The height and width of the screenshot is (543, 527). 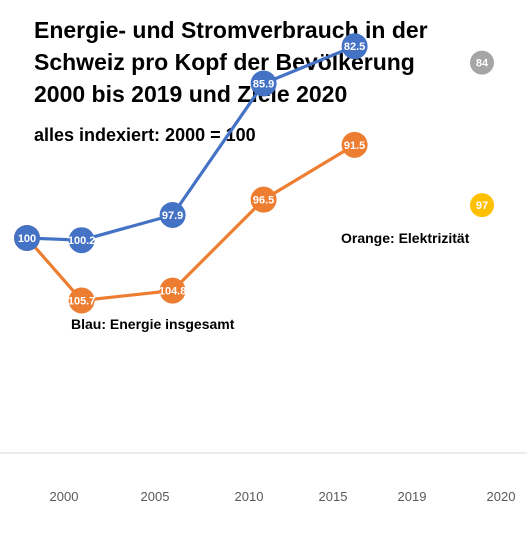 I want to click on data-point-energie-2: 97.9, so click(x=172, y=214).